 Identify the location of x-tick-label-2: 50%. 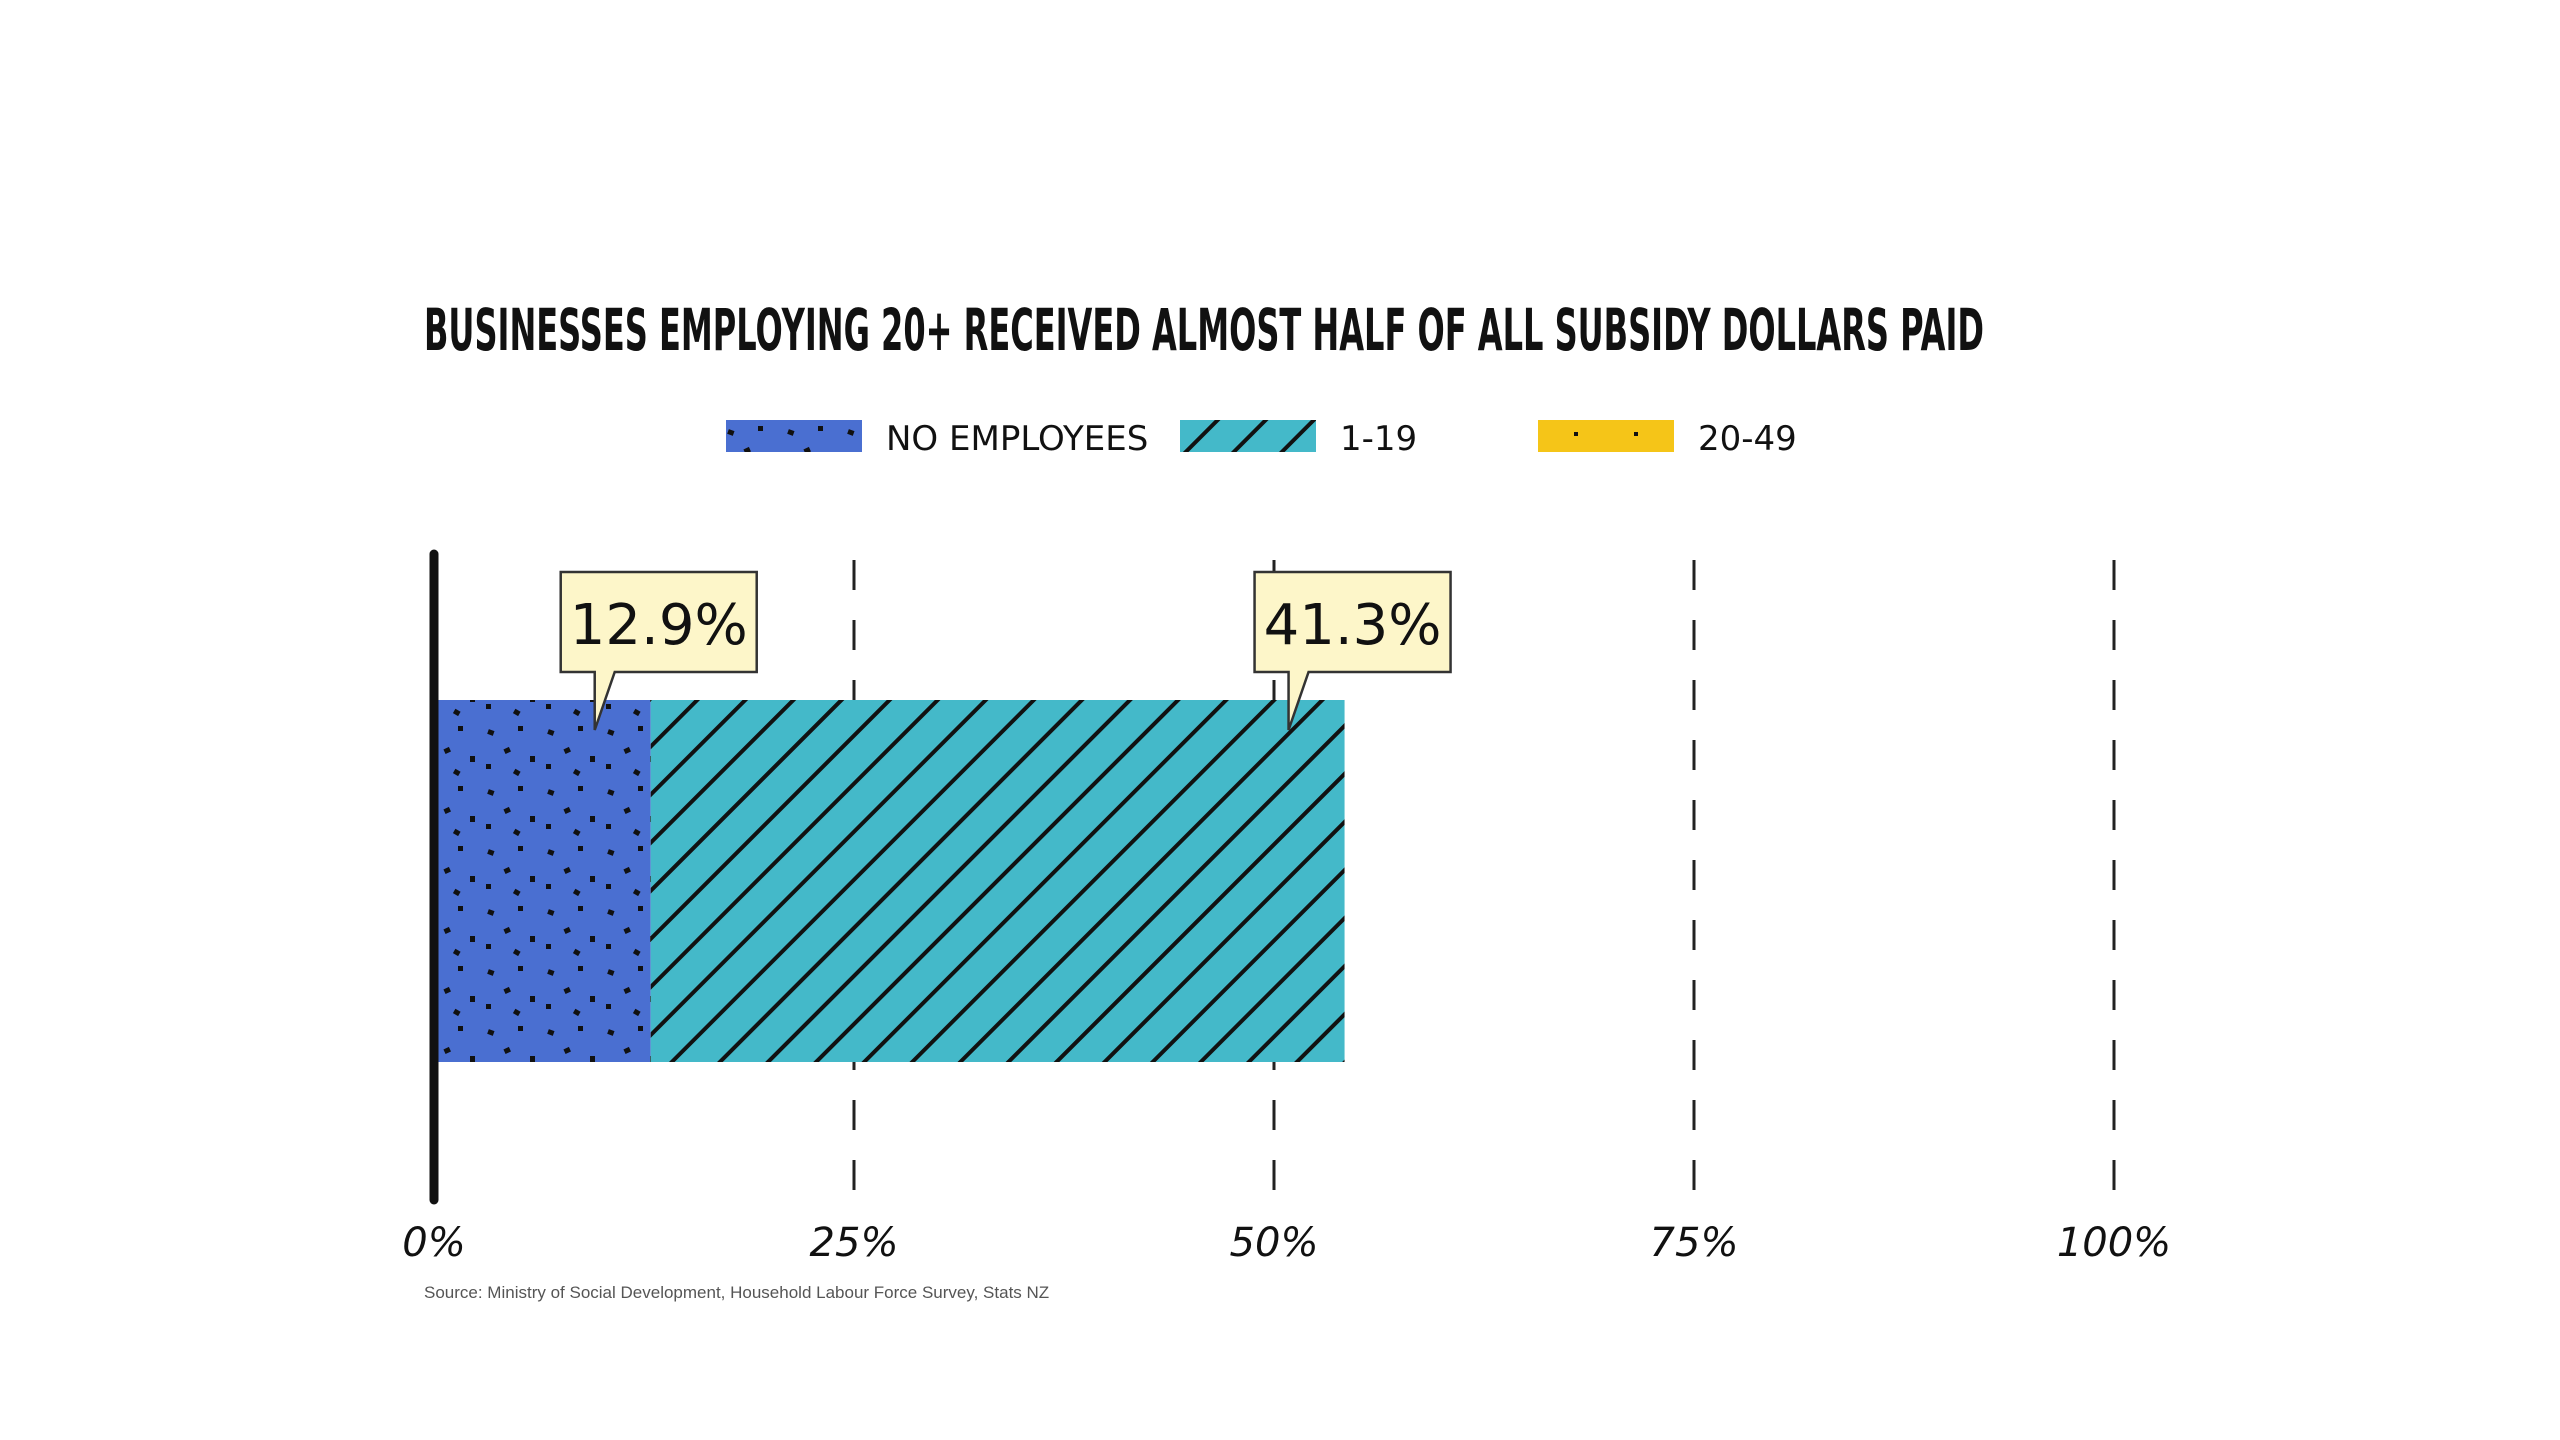
(1274, 1243).